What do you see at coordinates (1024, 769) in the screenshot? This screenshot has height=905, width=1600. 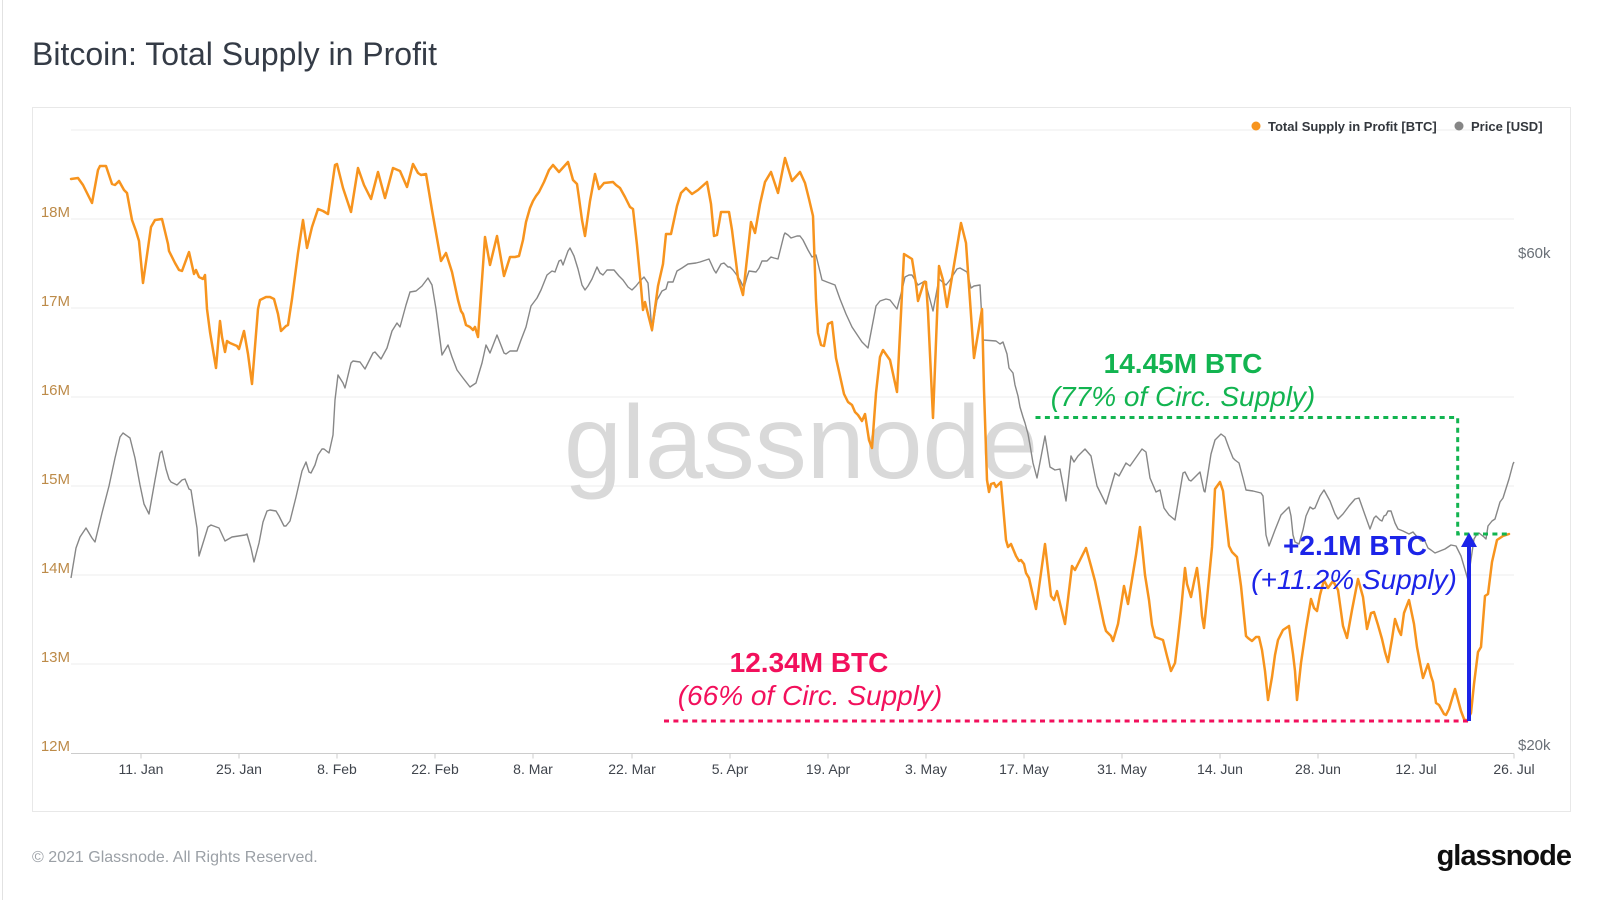 I see `svg-text: 17. May` at bounding box center [1024, 769].